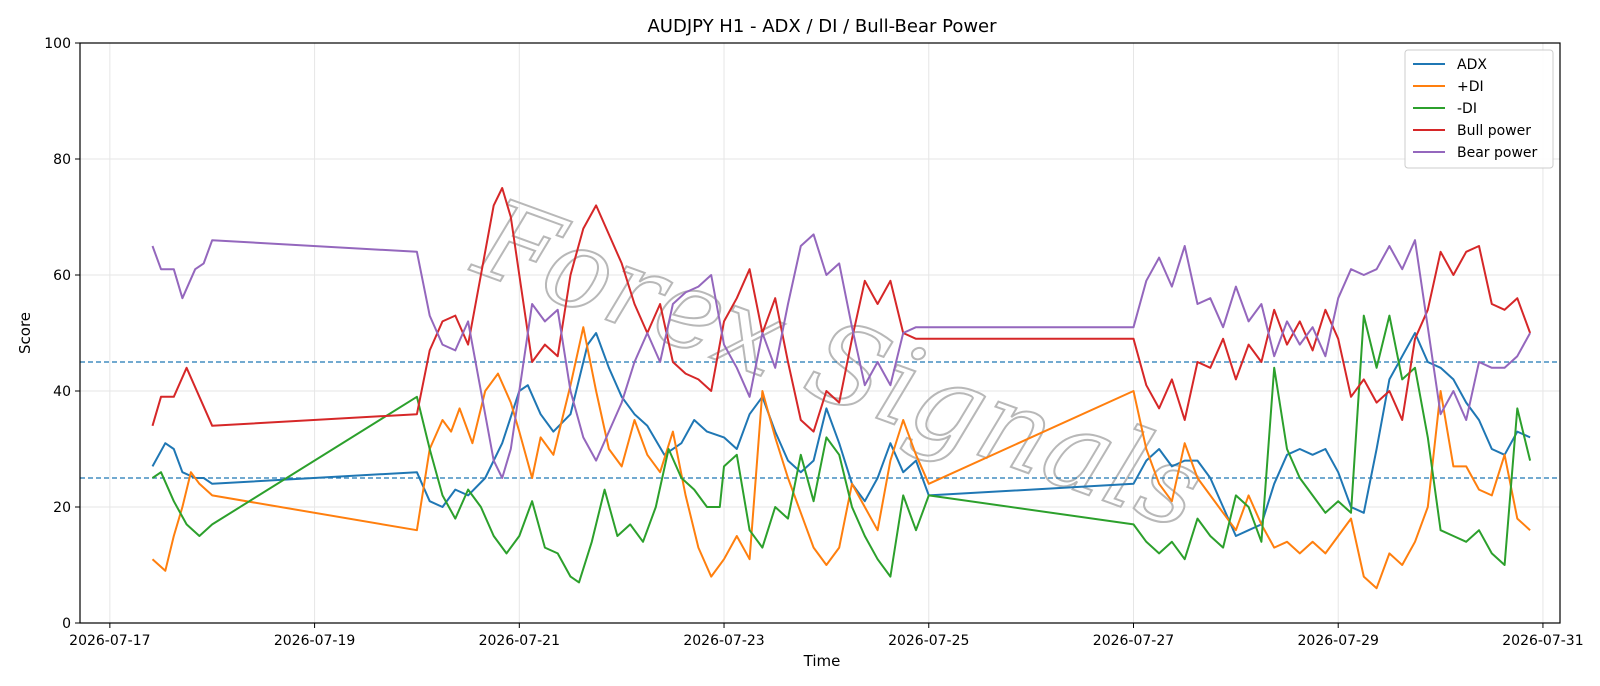 Image resolution: width=1600 pixels, height=686 pixels. What do you see at coordinates (1472, 65) in the screenshot?
I see `legend-label: ADX` at bounding box center [1472, 65].